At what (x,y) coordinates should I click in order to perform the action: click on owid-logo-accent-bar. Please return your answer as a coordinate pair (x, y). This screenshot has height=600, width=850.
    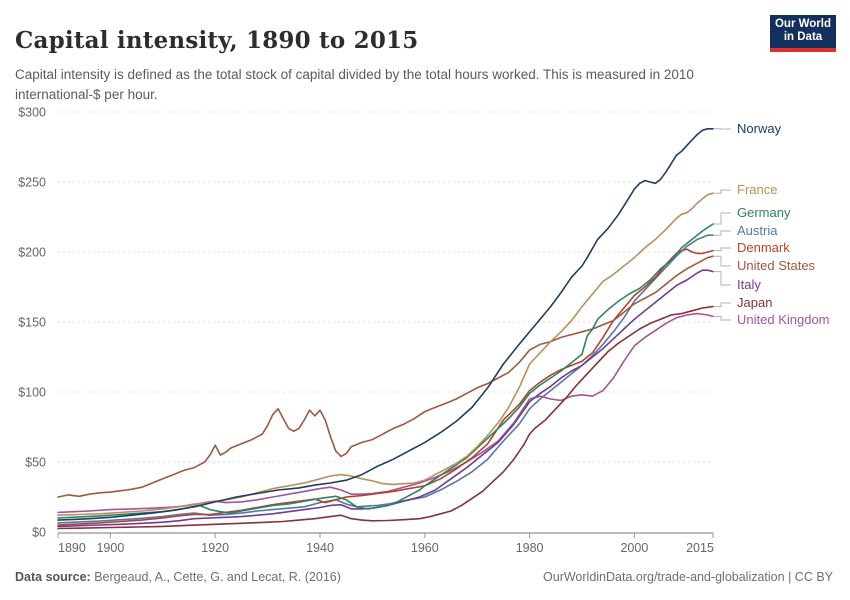
    Looking at the image, I should click on (803, 50).